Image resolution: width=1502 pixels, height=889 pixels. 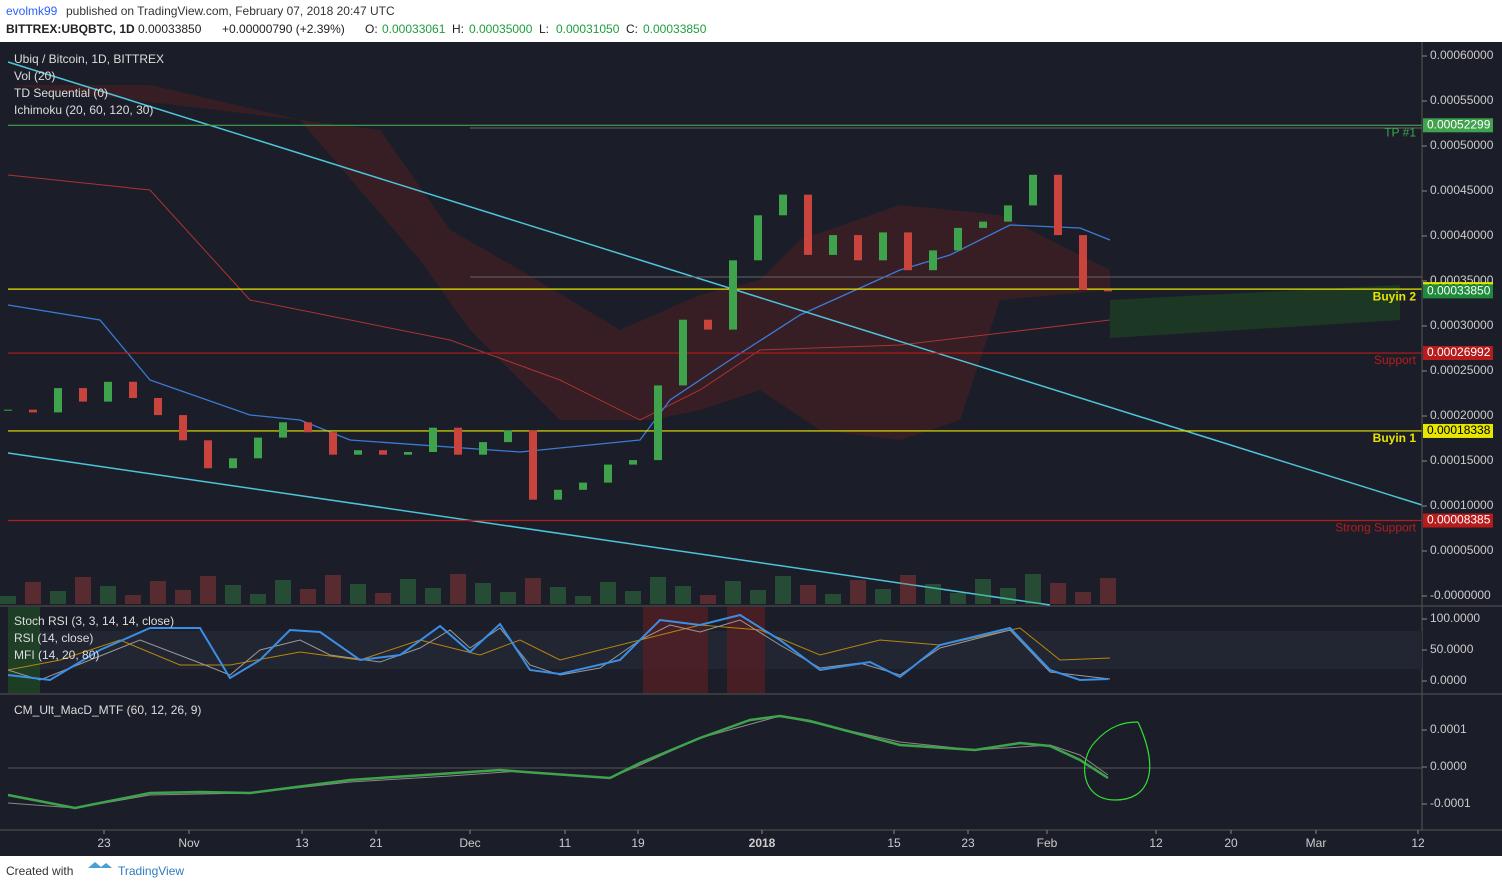 What do you see at coordinates (283, 29) in the screenshot?
I see `change: +0.00000790 (+2.39%)` at bounding box center [283, 29].